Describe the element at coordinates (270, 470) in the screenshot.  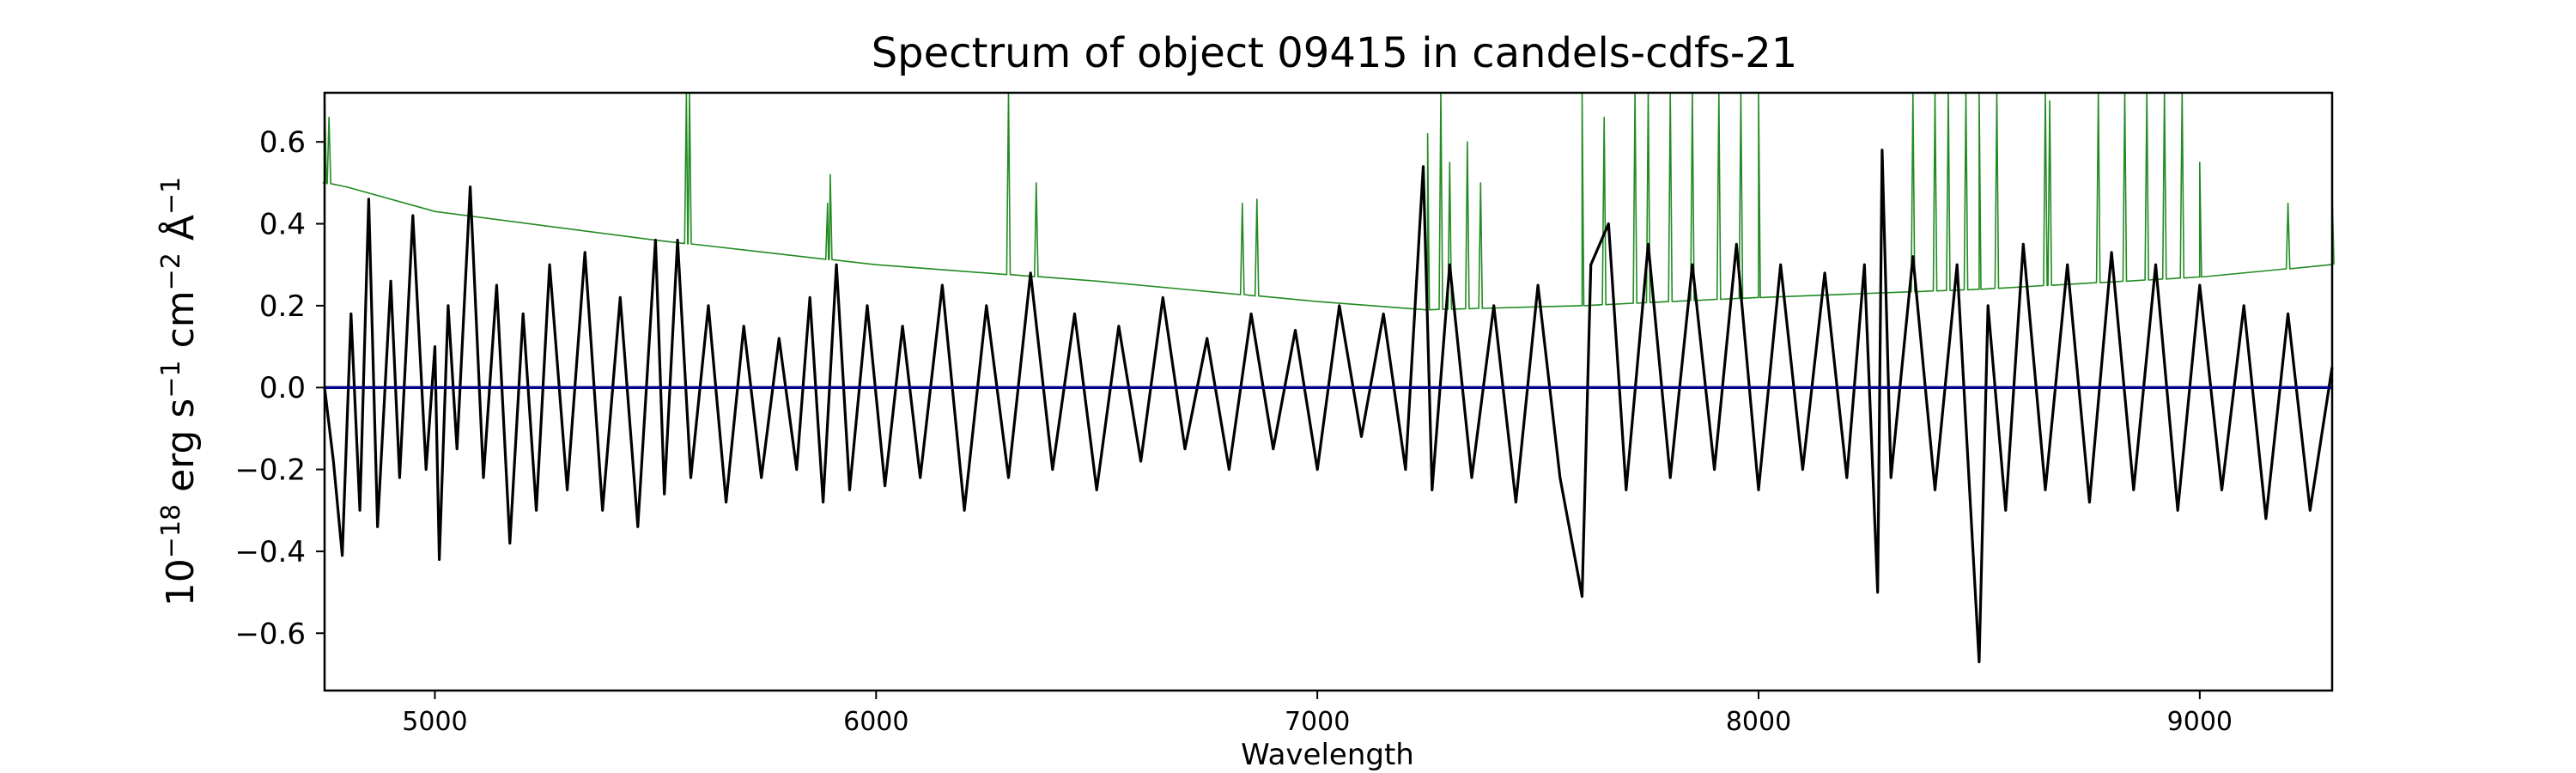
I see `y-tick-label: −0.2` at that location.